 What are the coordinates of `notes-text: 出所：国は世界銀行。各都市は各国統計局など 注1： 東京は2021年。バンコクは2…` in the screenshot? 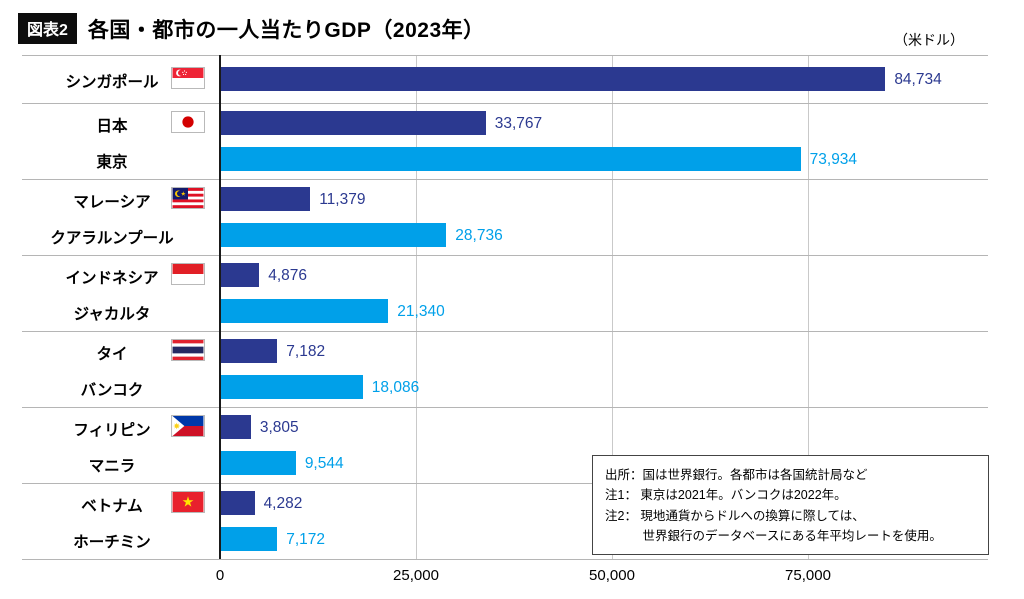 It's located at (790, 505).